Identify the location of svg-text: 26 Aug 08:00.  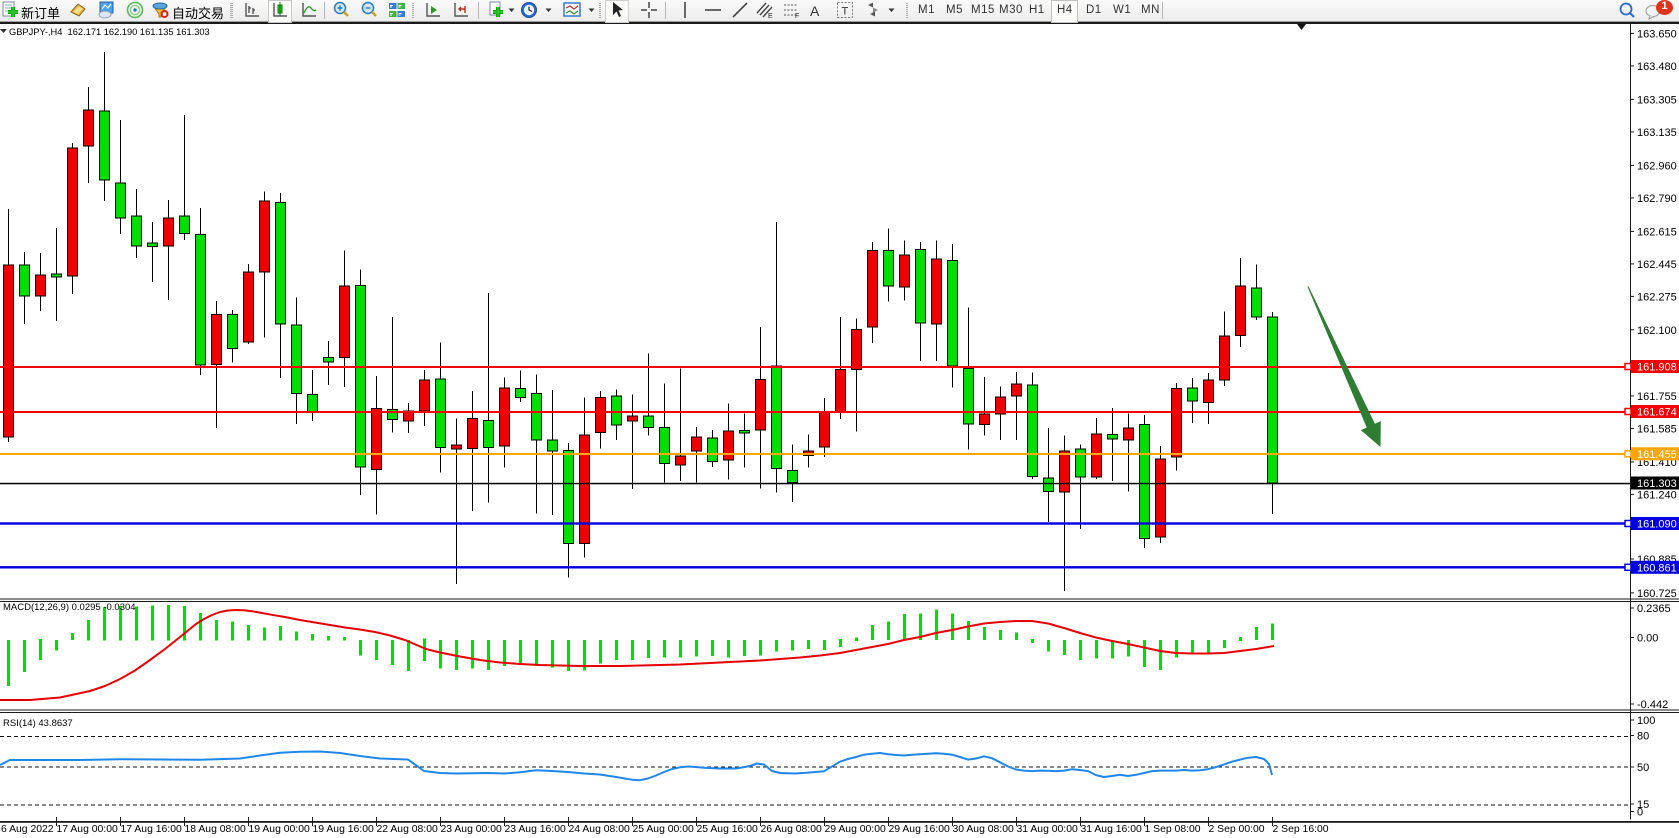
(791, 829).